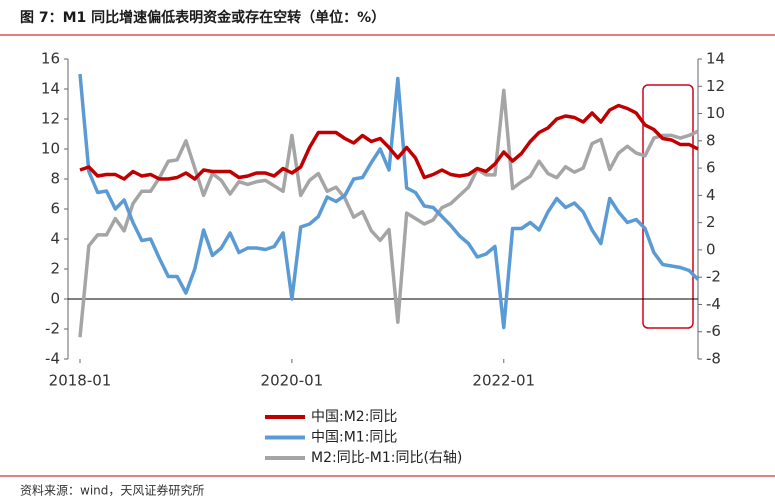  What do you see at coordinates (52, 359) in the screenshot?
I see `y-tick-label: -4` at bounding box center [52, 359].